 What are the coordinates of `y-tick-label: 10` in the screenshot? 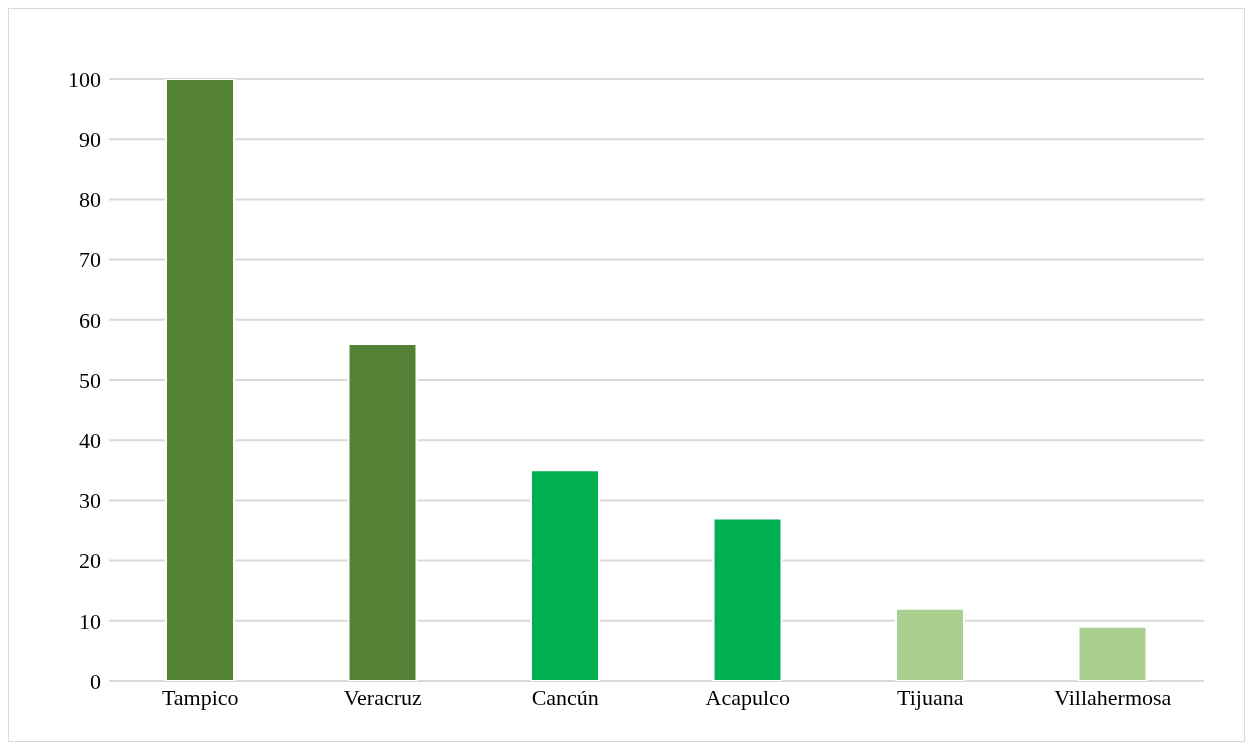 It's located at (90, 621).